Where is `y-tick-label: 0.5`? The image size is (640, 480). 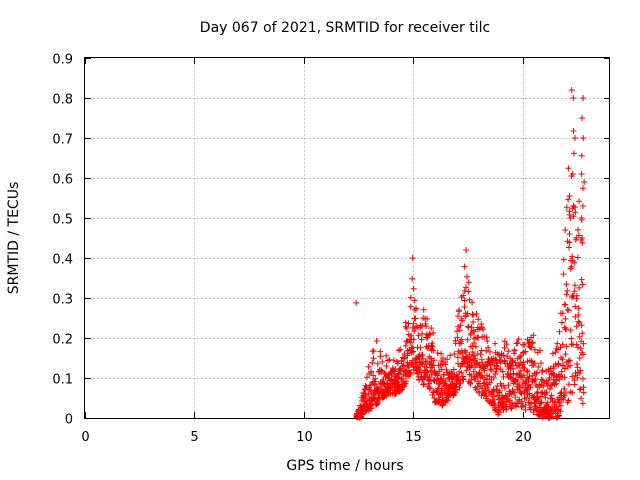 y-tick-label: 0.5 is located at coordinates (62, 220).